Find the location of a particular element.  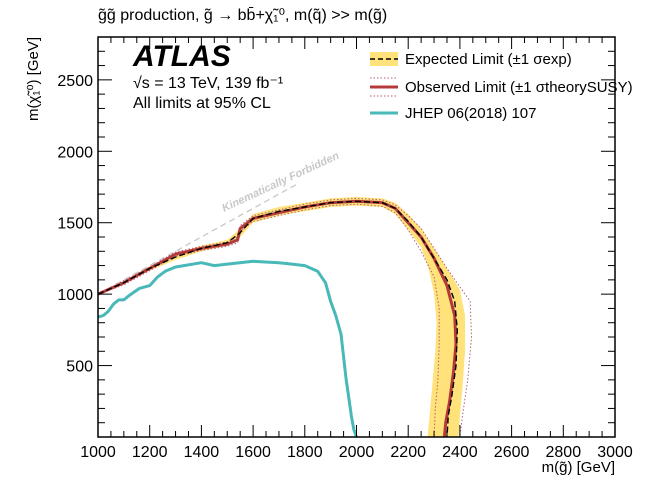

x-tick-label: 3000 is located at coordinates (615, 452).